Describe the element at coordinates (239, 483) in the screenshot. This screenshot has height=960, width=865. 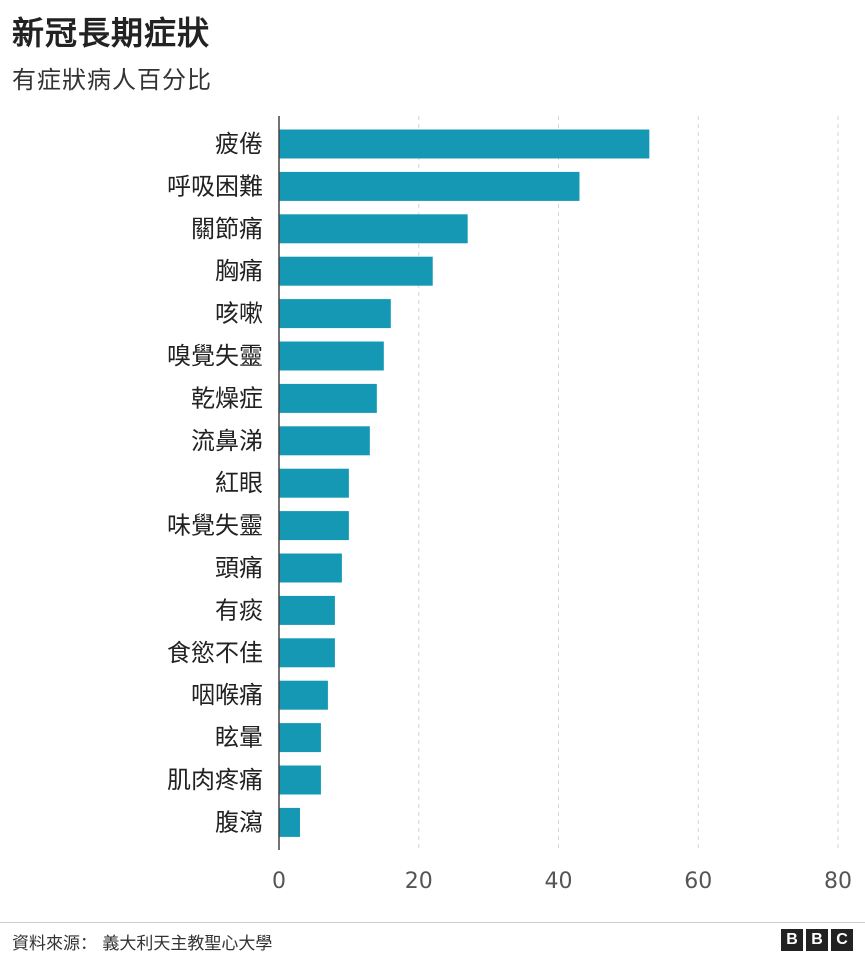
I see `category-label: 紅眼` at that location.